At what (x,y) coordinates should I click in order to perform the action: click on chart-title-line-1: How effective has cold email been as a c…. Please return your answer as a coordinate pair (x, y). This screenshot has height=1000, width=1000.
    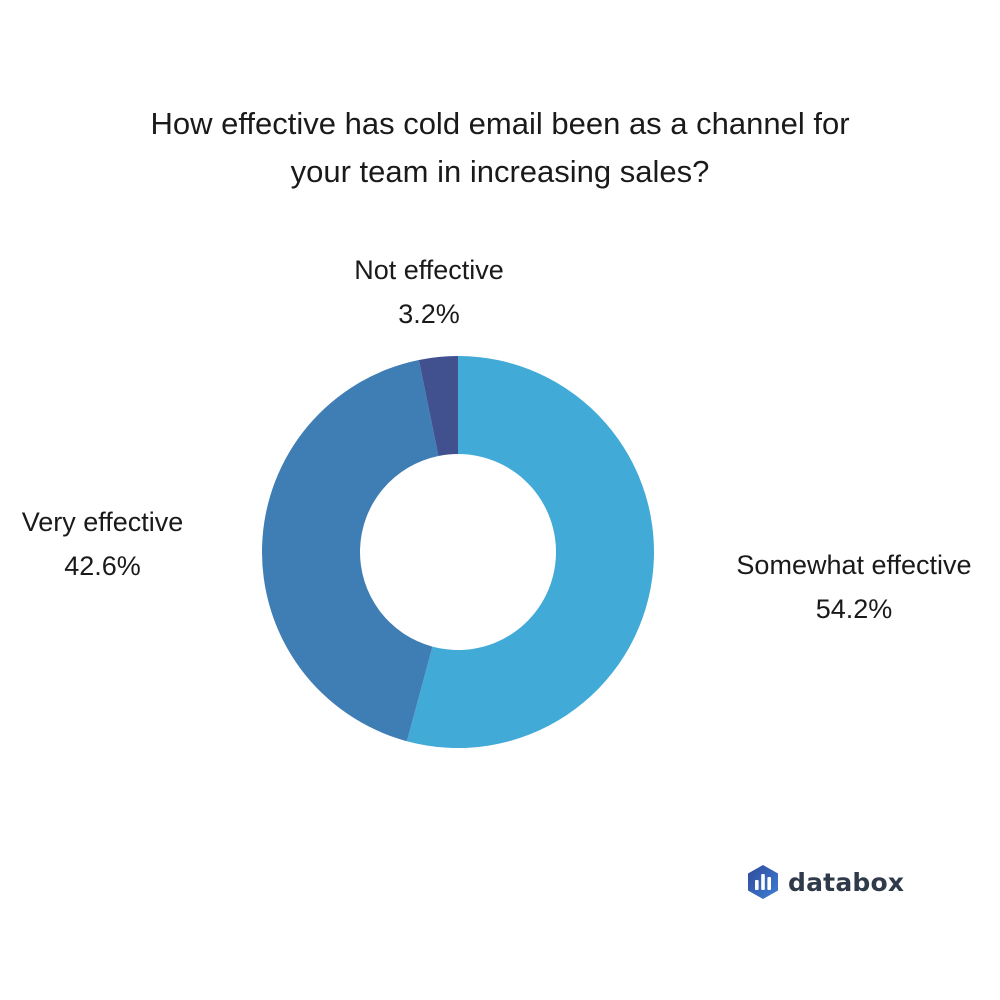
    Looking at the image, I should click on (500, 123).